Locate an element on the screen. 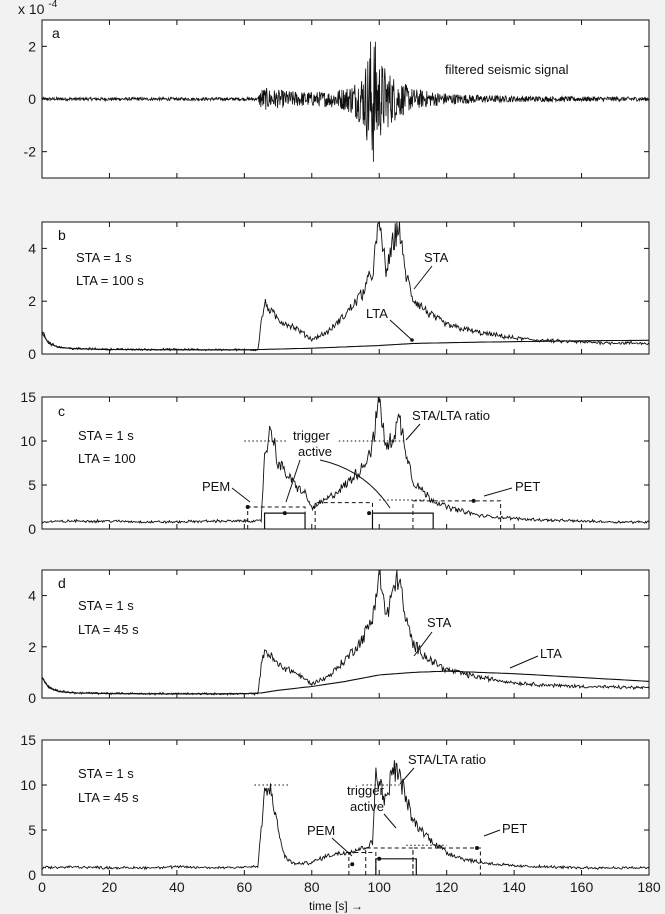  panel-b-y-ticks: 4 2 0 is located at coordinates (339, 292).